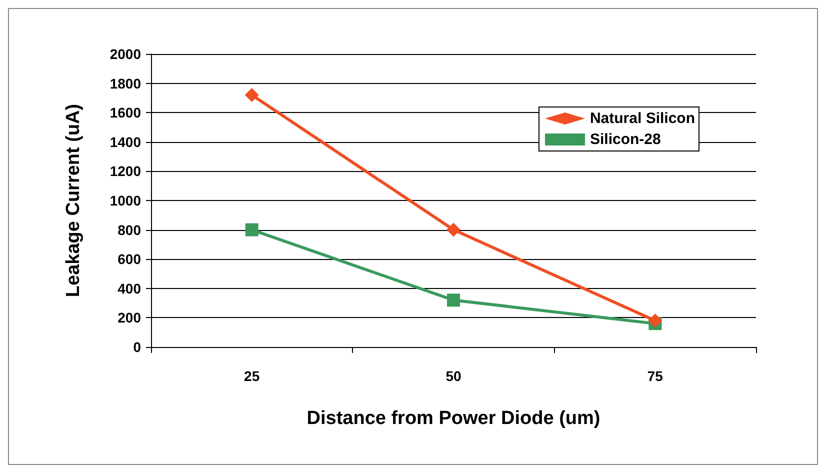 Image resolution: width=828 pixels, height=475 pixels. What do you see at coordinates (126, 171) in the screenshot?
I see `y-tick-label: 1200` at bounding box center [126, 171].